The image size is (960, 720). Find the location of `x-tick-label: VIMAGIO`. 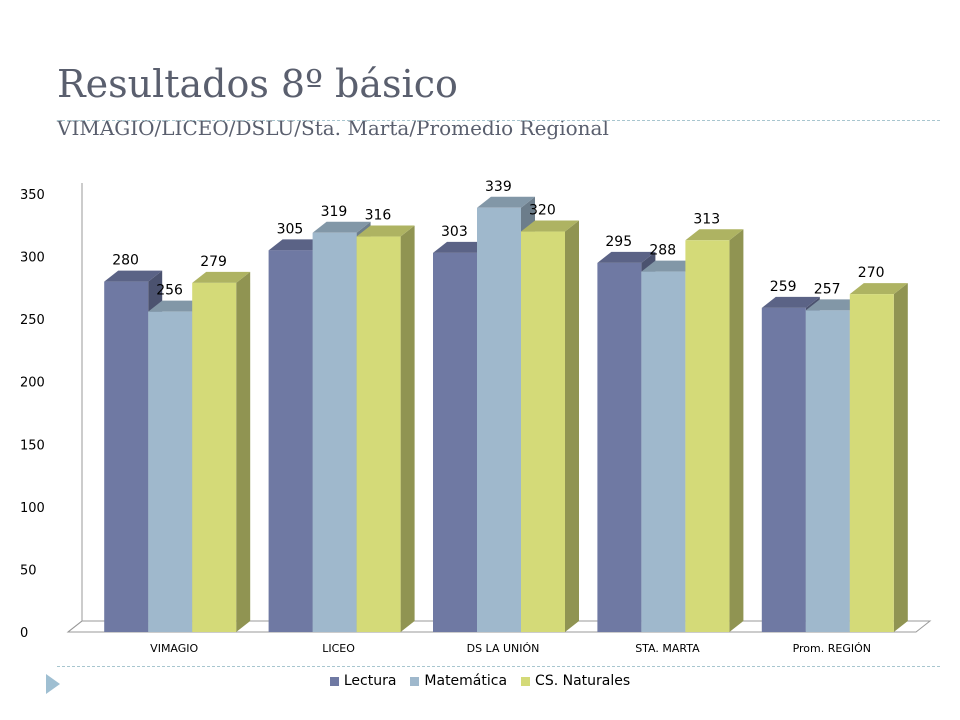

x-tick-label: VIMAGIO is located at coordinates (174, 648).